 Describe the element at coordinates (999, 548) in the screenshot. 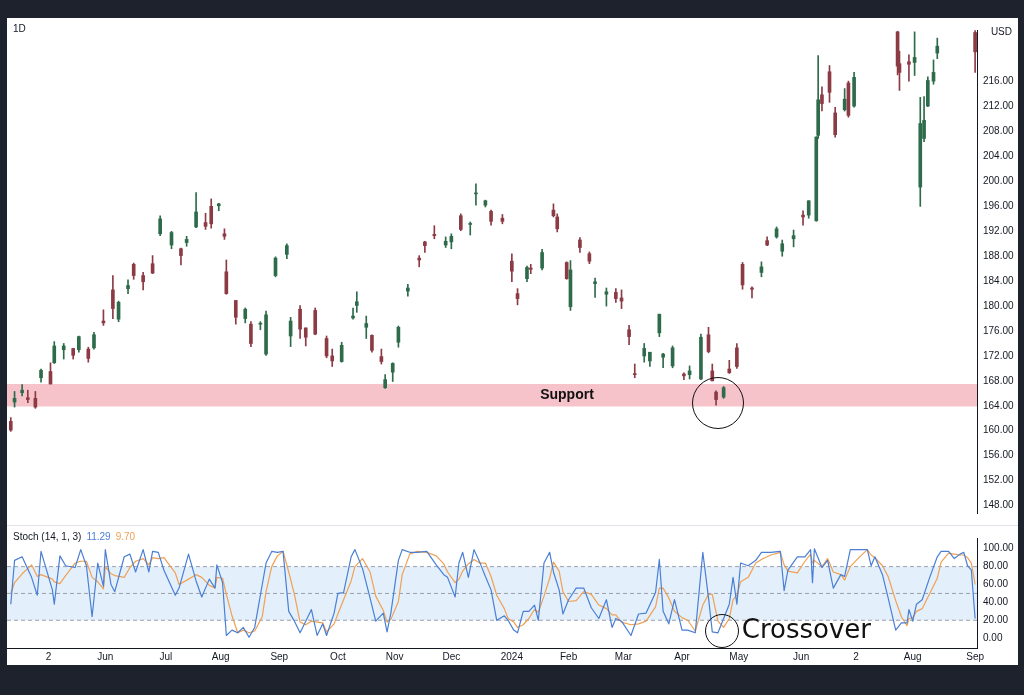

I see `y-tick-label: 100.00` at that location.